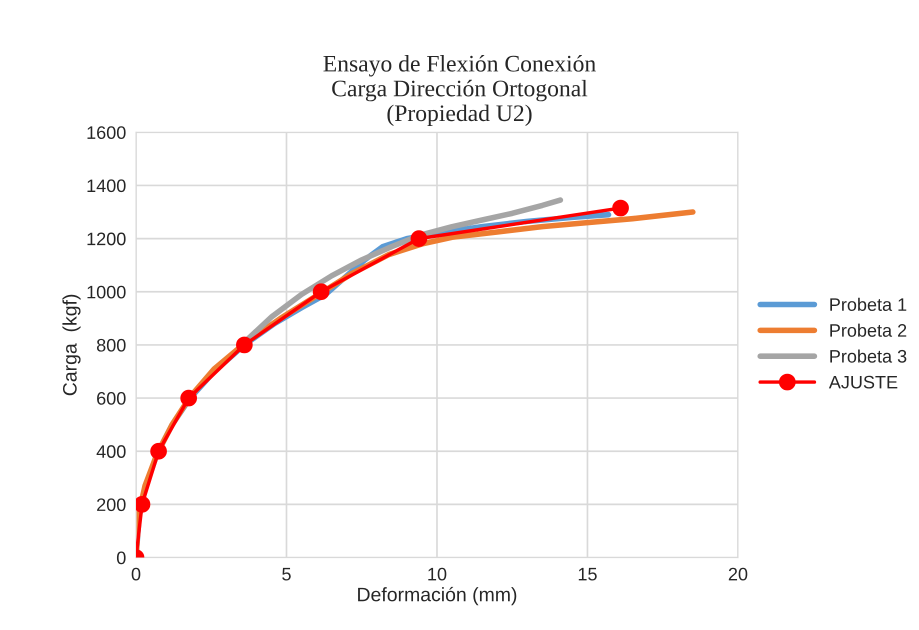 This screenshot has height=630, width=919. I want to click on y-tick-label: 600, so click(111, 398).